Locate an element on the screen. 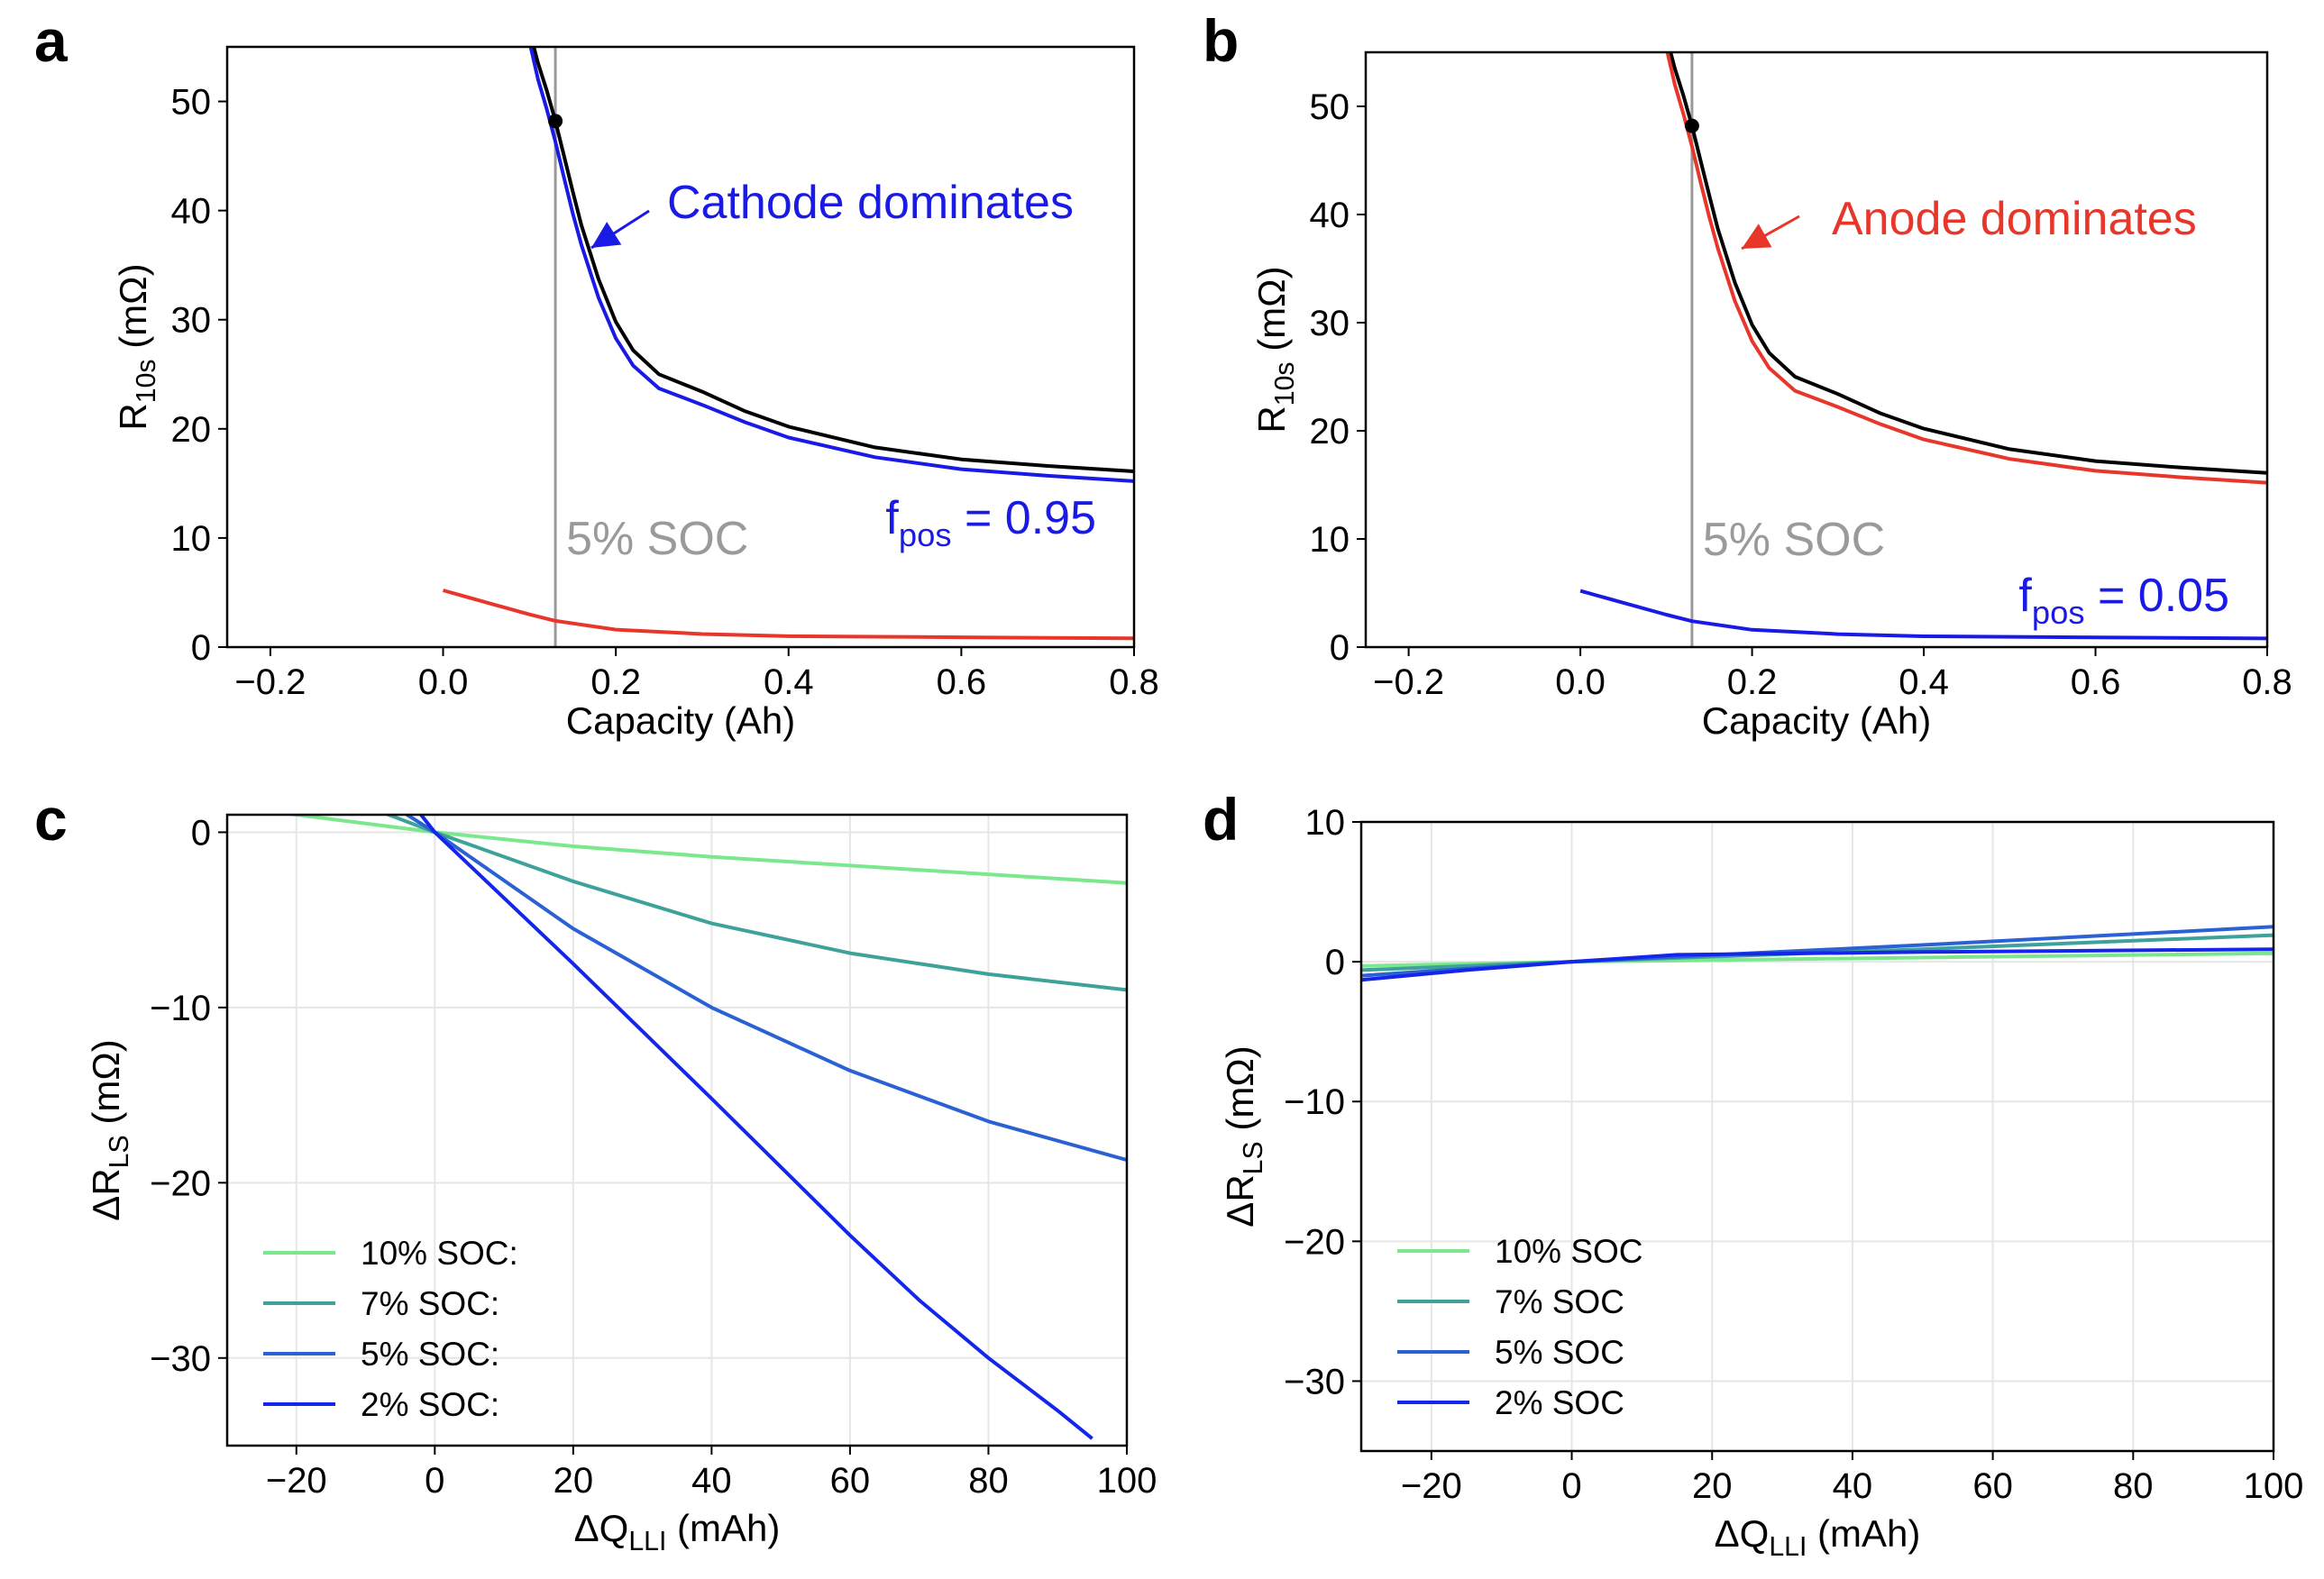 The height and width of the screenshot is (1579, 2324). x-tick-label: 0.6 is located at coordinates (962, 682).